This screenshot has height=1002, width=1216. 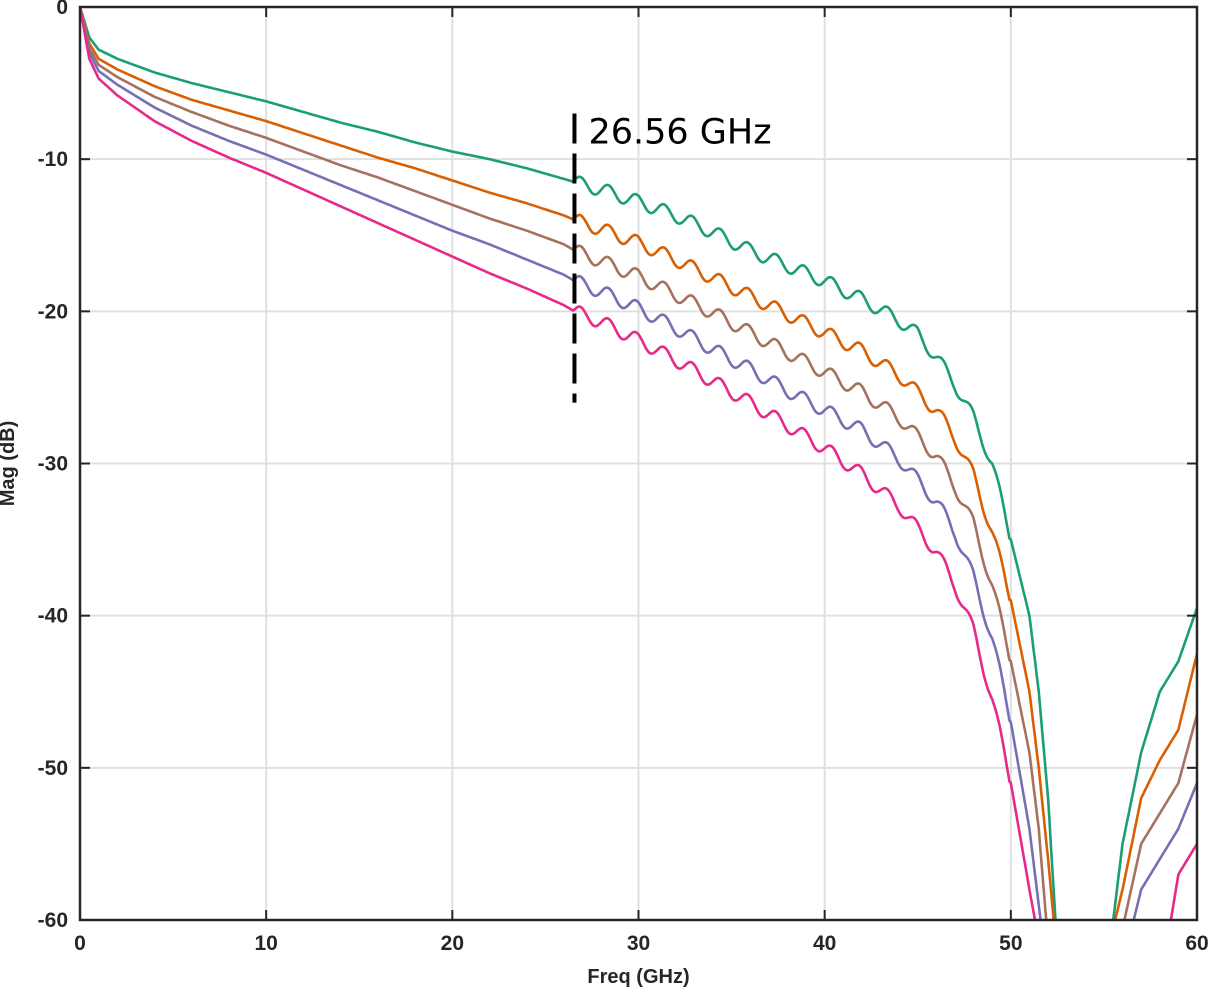 What do you see at coordinates (53, 311) in the screenshot?
I see `y-tick-label-2: -20` at bounding box center [53, 311].